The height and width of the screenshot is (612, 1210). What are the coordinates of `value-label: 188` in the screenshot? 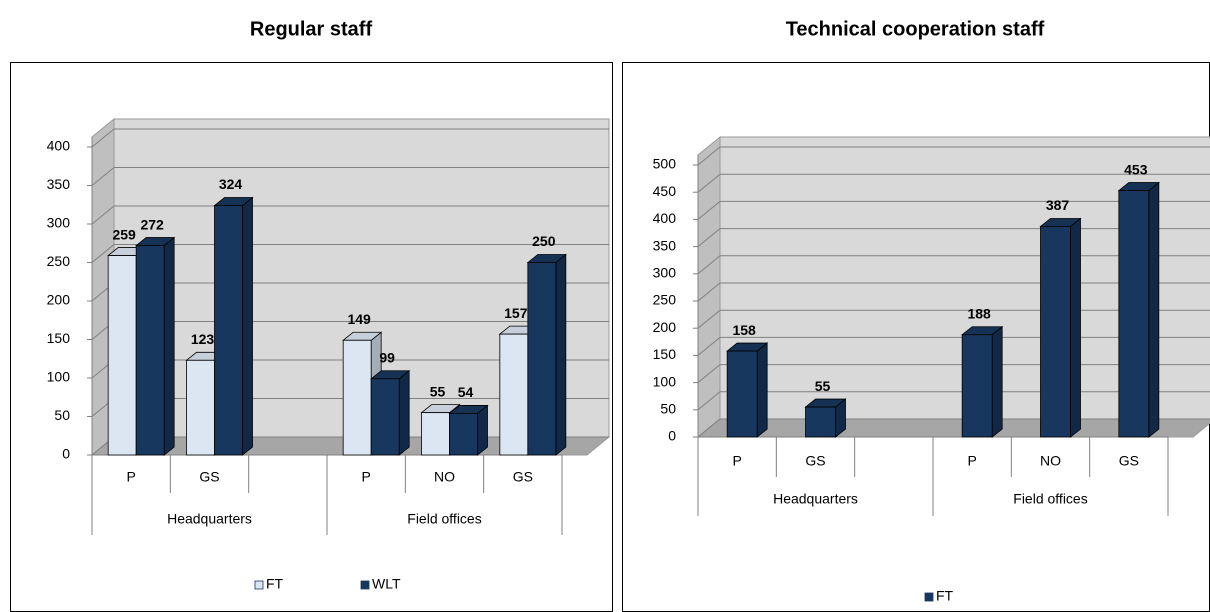 It's located at (979, 313).